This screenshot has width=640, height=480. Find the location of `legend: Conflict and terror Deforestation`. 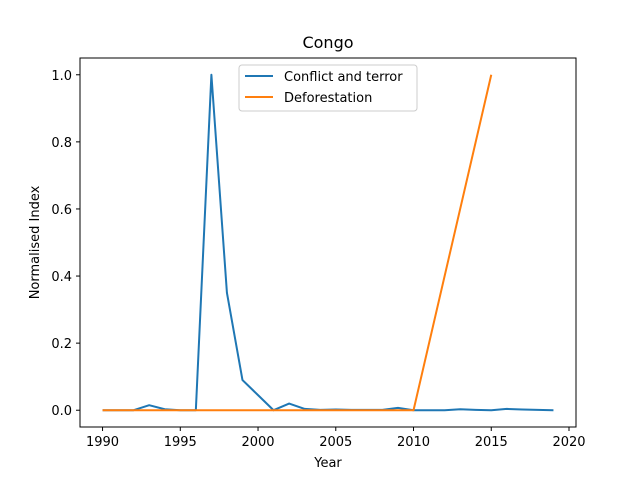

legend: Conflict and terror Deforestation is located at coordinates (328, 88).